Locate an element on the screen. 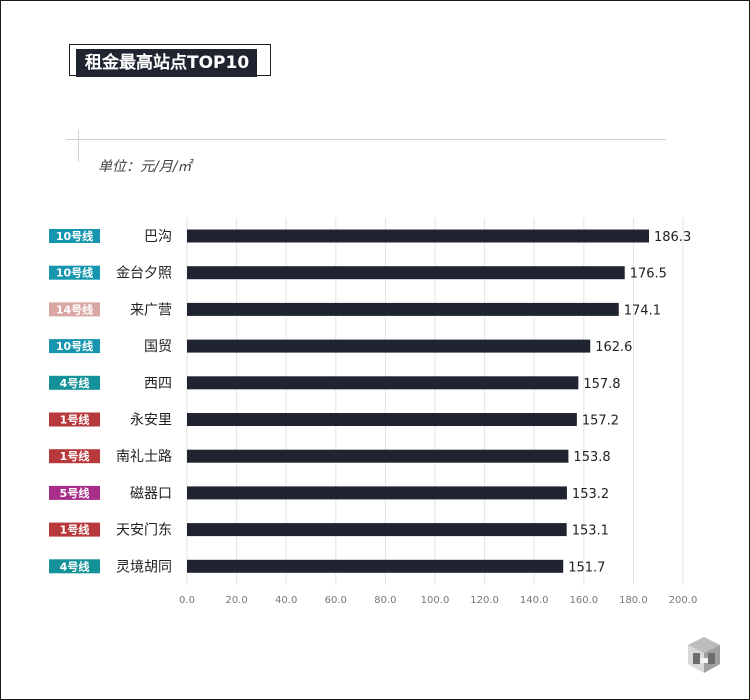 The image size is (750, 700). station-label: 磁器口 is located at coordinates (151, 494).